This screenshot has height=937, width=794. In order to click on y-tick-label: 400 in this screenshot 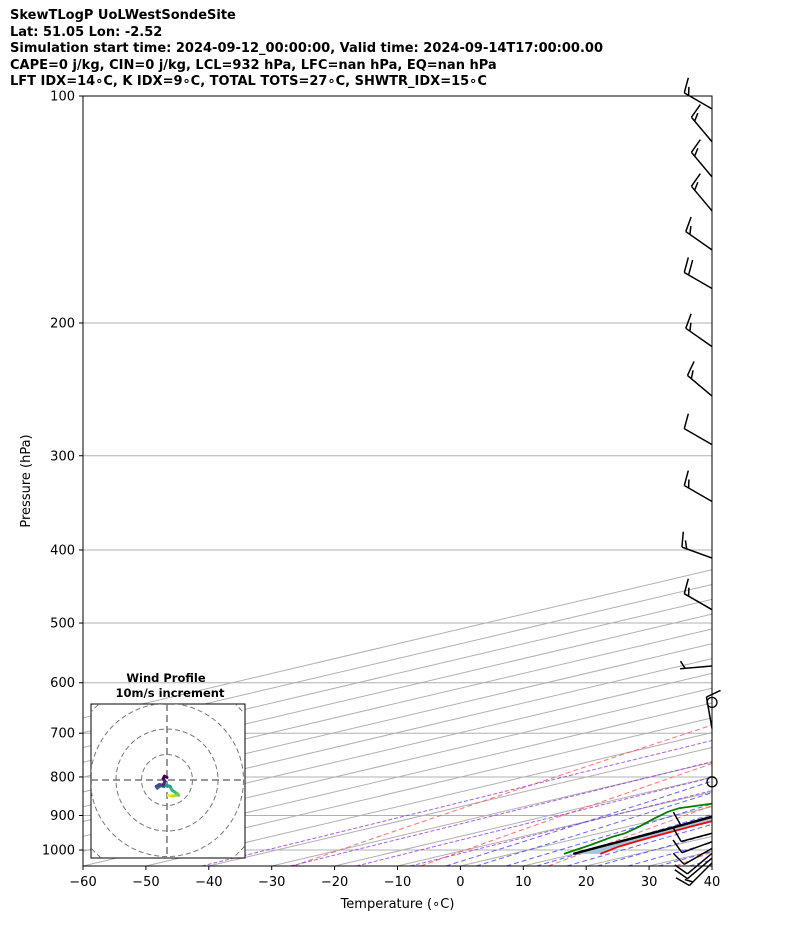, I will do `click(62, 550)`.